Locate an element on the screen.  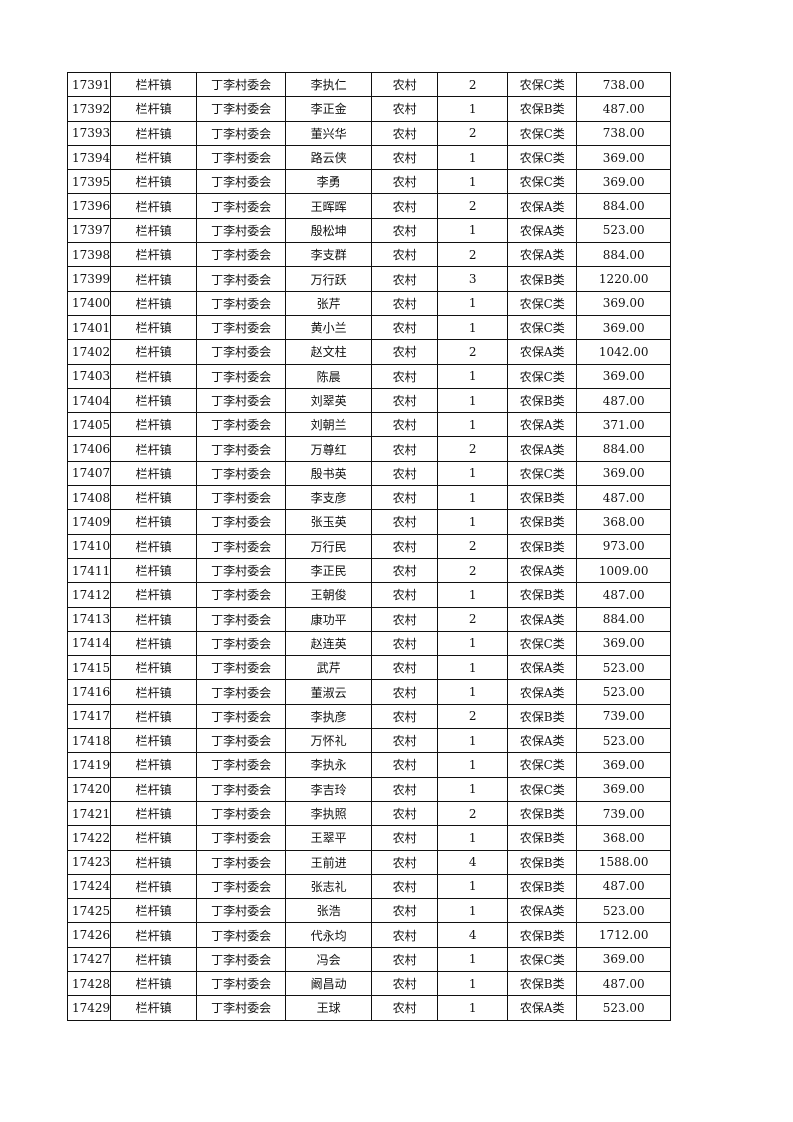
cell-amount: 884.00 is located at coordinates (624, 255).